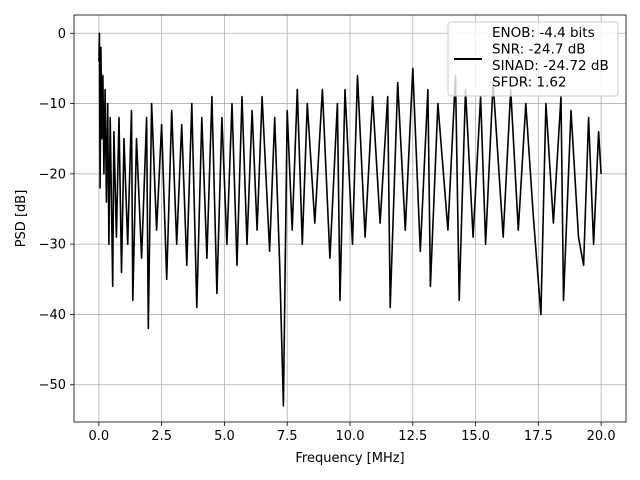 Image resolution: width=640 pixels, height=480 pixels. Describe the element at coordinates (52, 104) in the screenshot. I see `y-tick-label: −10` at that location.